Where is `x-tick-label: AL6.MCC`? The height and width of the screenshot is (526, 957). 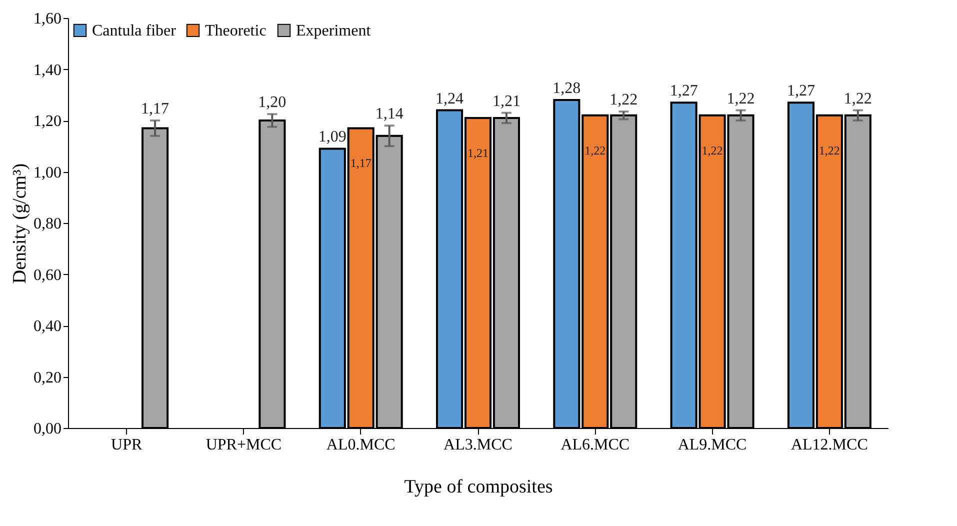 x-tick-label: AL6.MCC is located at coordinates (595, 445).